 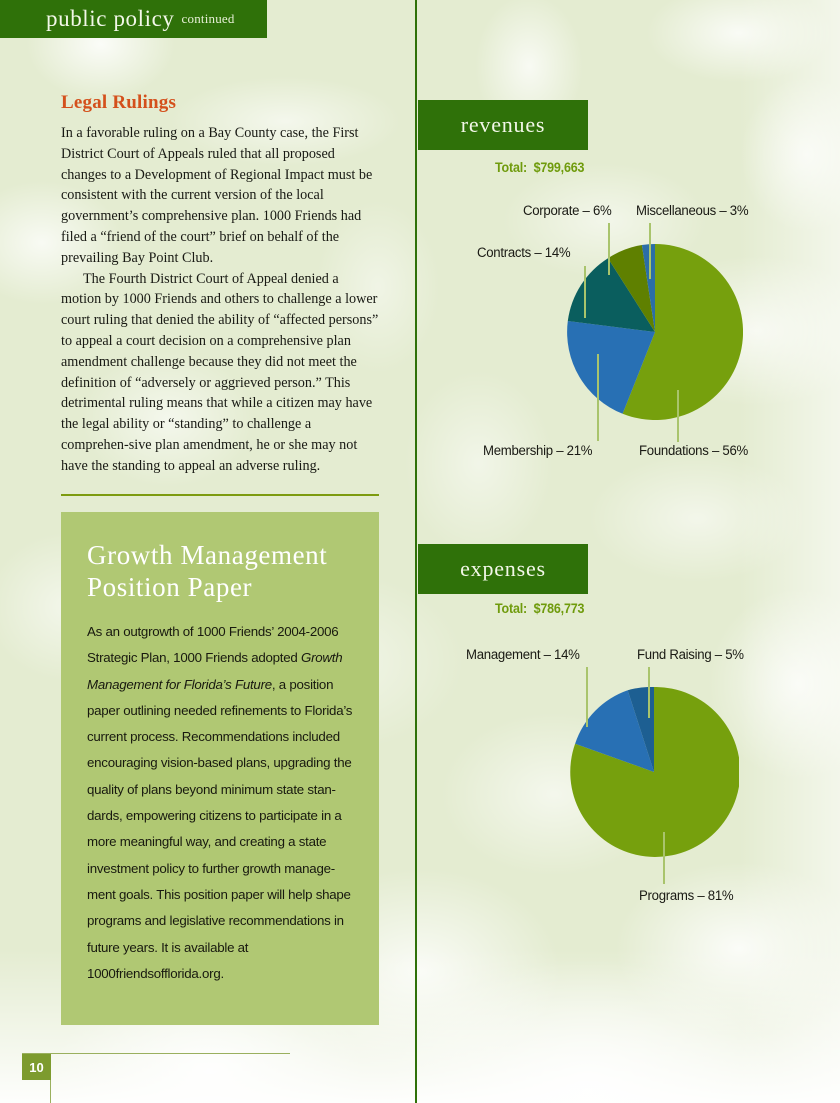 What do you see at coordinates (559, 608) in the screenshot?
I see `expenses-total-value: $786,773` at bounding box center [559, 608].